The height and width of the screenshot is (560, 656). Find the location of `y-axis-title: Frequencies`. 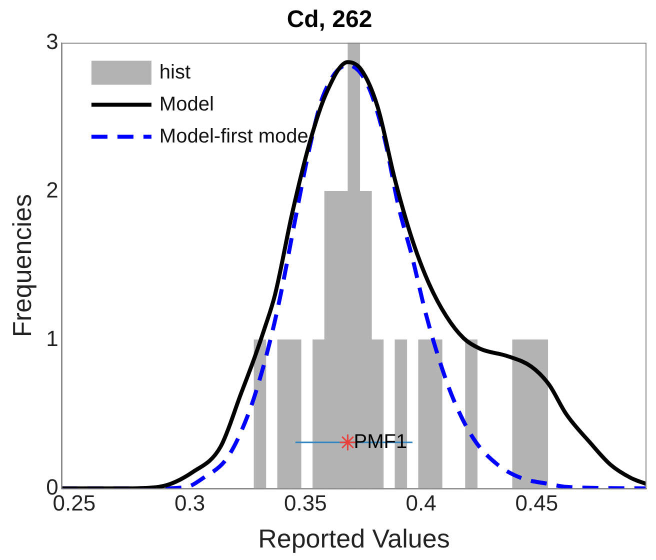

y-axis-title: Frequencies is located at coordinates (21, 266).